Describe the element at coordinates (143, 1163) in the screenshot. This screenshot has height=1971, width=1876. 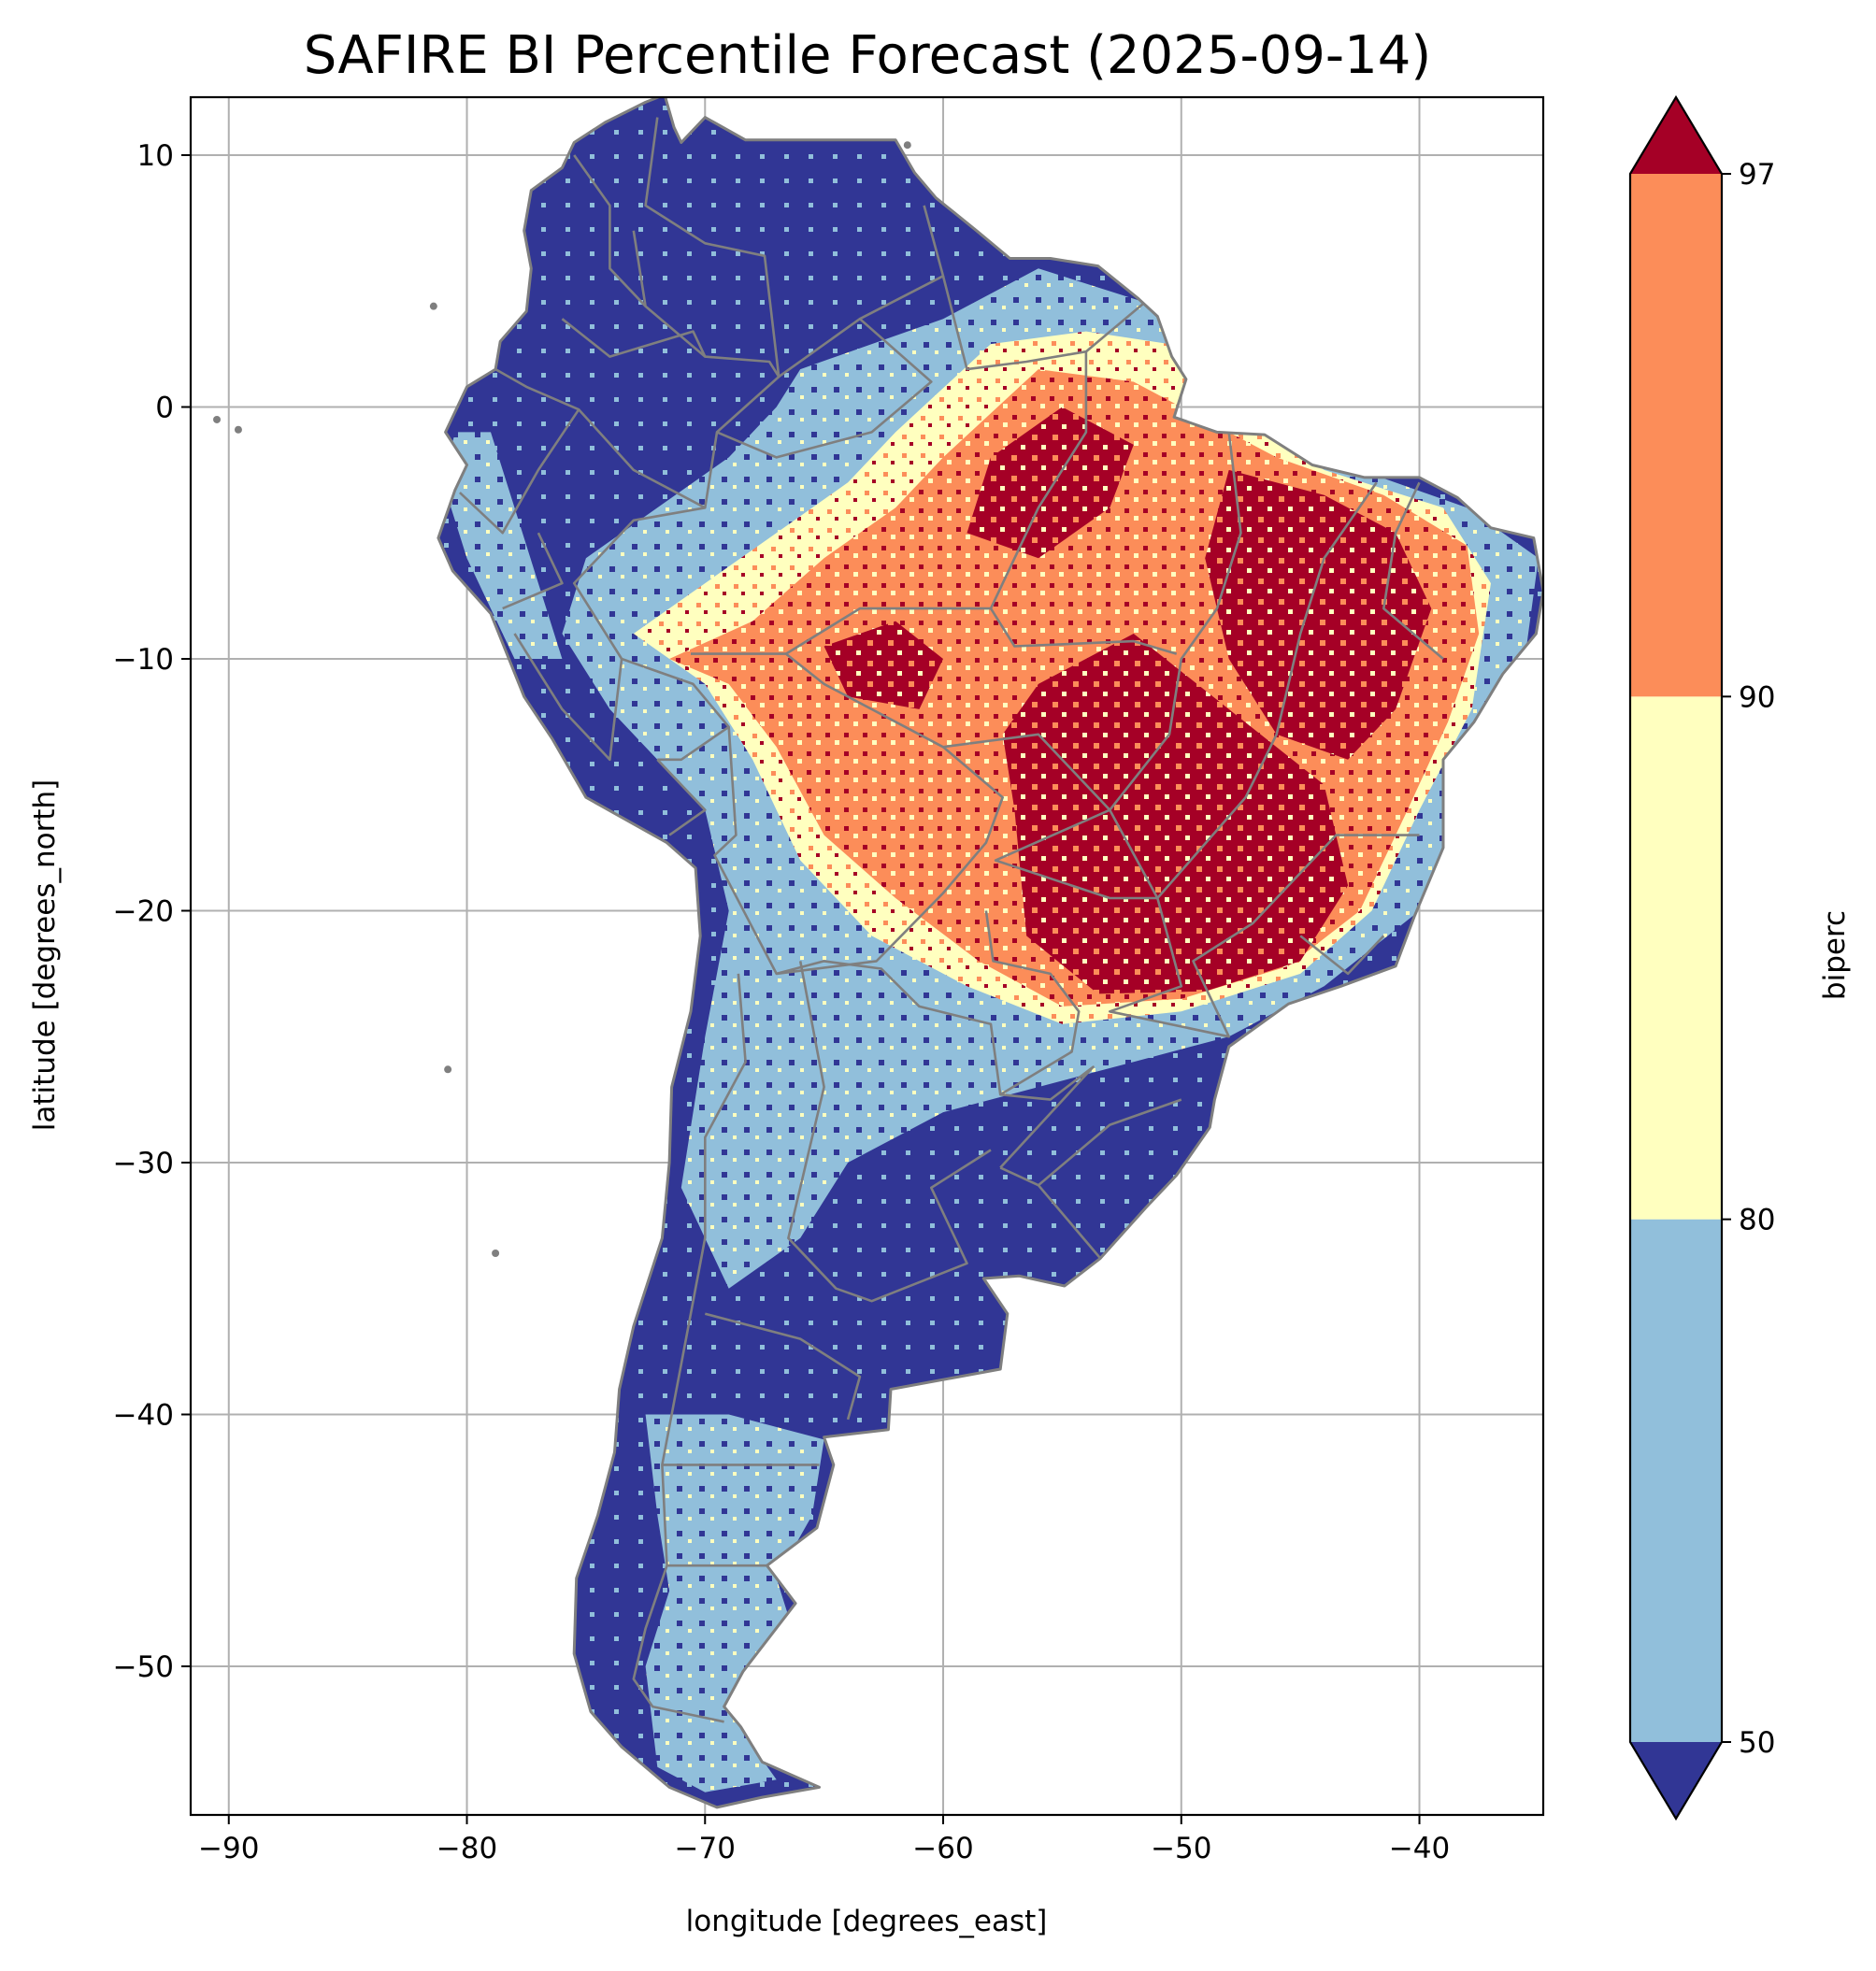
I see `y-tick-label: −30` at that location.